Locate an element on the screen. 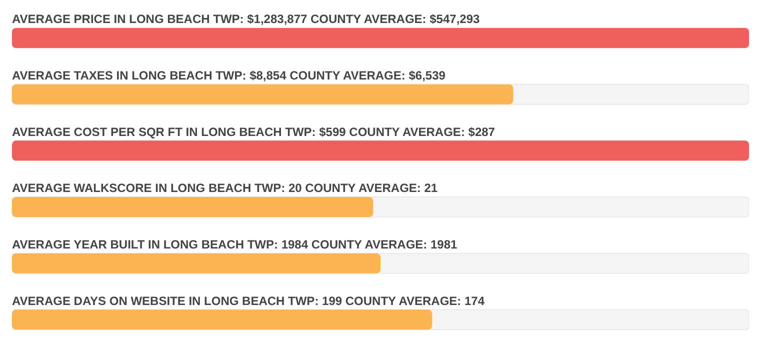  y-tick-label: AVERAGE PRICE IN LONG BEACH TWP: $1,283,877 COUNTY AVERAGE: $547,293 is located at coordinates (246, 19).